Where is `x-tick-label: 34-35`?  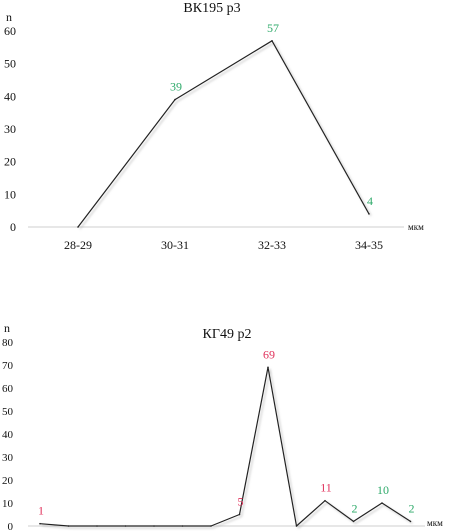 x-tick-label: 34-35 is located at coordinates (369, 245).